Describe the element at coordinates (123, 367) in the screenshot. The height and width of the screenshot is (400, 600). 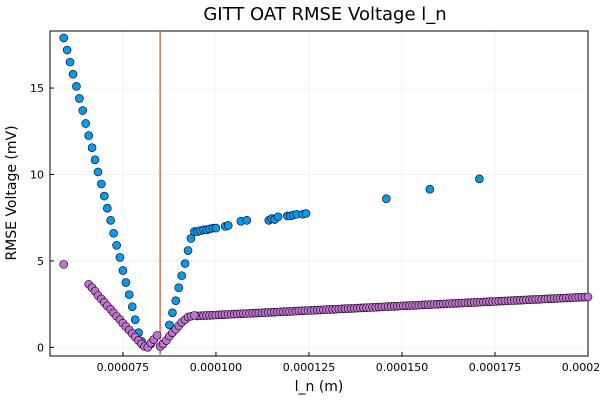
I see `x-tick-label: 0.000075` at that location.